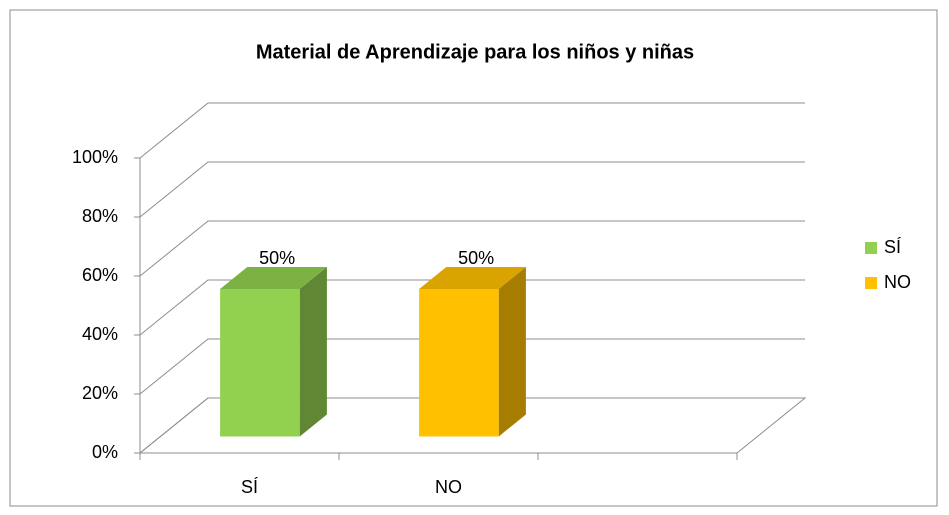 This screenshot has width=949, height=515. Describe the element at coordinates (100, 334) in the screenshot. I see `y-tick-label: 40%` at that location.